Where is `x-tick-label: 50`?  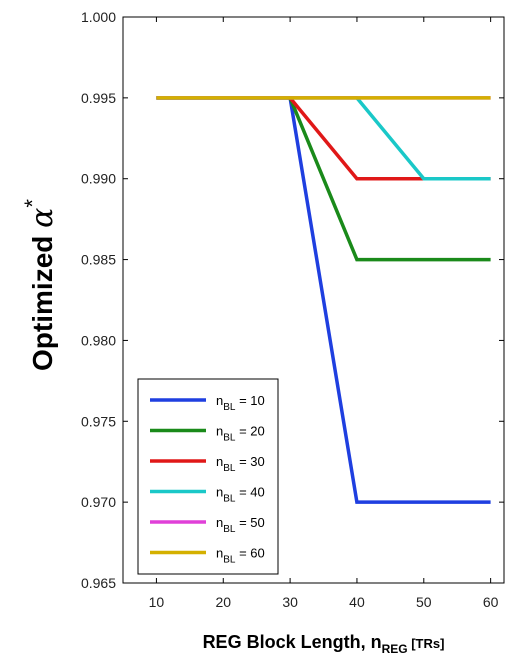 x-tick-label: 50 is located at coordinates (424, 602).